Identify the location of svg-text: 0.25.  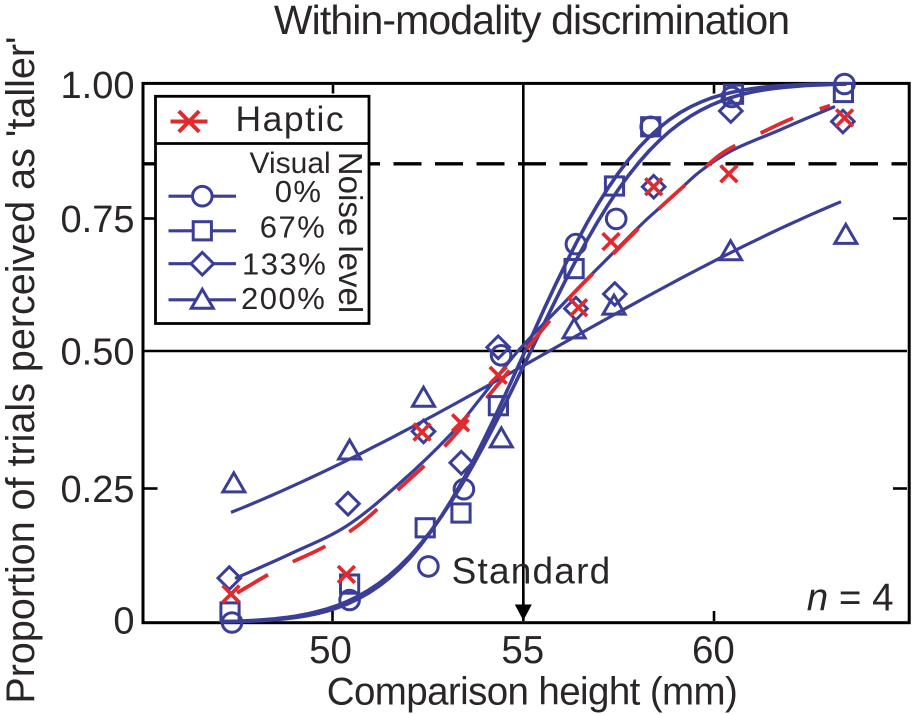
(98, 490).